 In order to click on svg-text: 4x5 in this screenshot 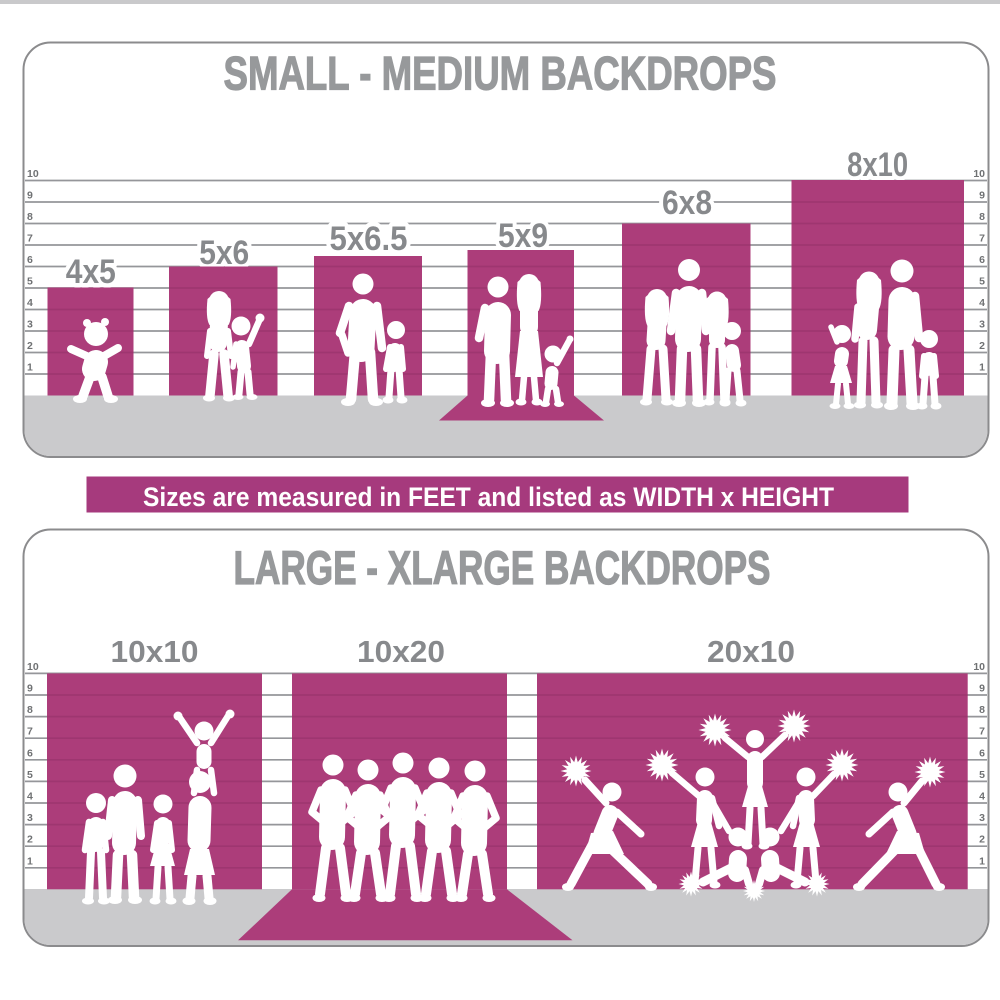, I will do `click(91, 272)`.